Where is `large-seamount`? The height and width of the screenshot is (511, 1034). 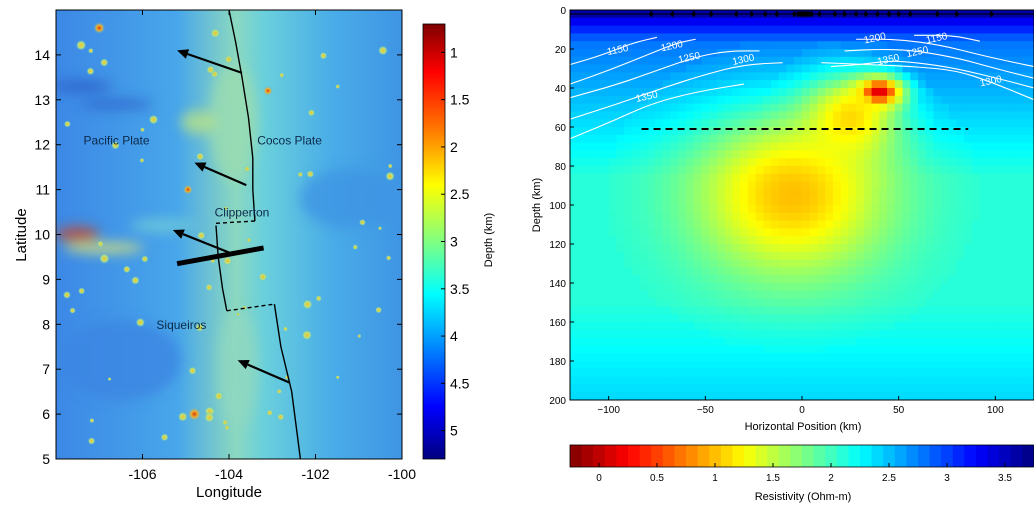
large-seamount is located at coordinates (99, 27).